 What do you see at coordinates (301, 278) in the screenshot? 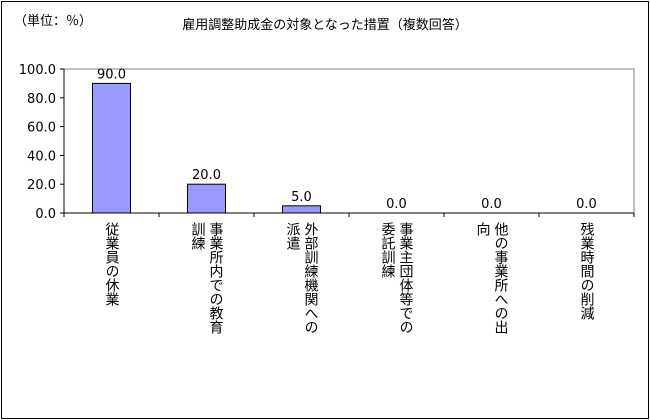
I see `x-tick-label: 外部訓練機関への 派遣` at bounding box center [301, 278].